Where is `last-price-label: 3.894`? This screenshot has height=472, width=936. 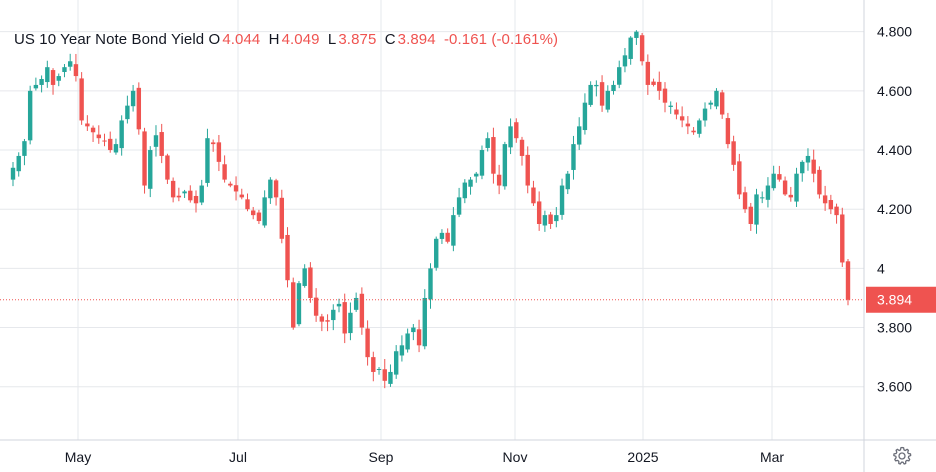 last-price-label: 3.894 is located at coordinates (894, 300).